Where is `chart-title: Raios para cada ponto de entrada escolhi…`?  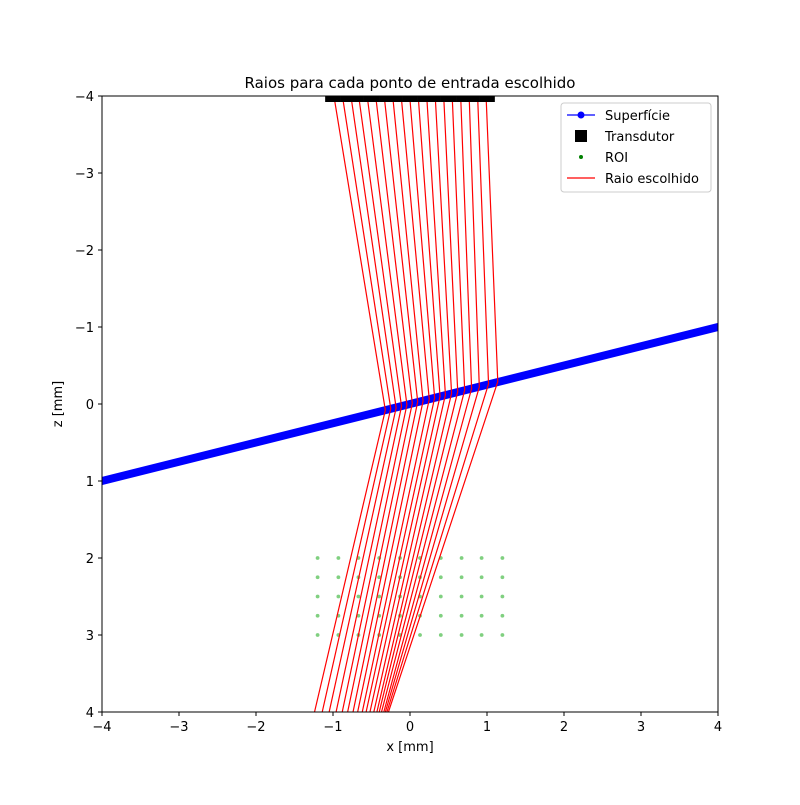
chart-title: Raios para cada ponto de entrada escolhi… is located at coordinates (410, 83).